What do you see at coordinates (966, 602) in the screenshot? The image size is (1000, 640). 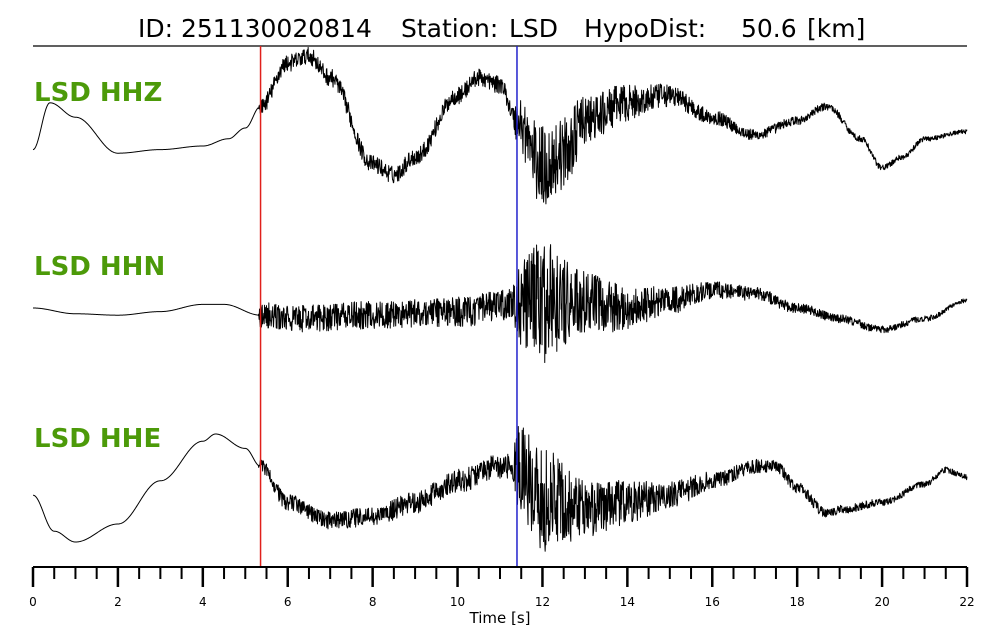 I see `x-tick-label: 22` at bounding box center [966, 602].